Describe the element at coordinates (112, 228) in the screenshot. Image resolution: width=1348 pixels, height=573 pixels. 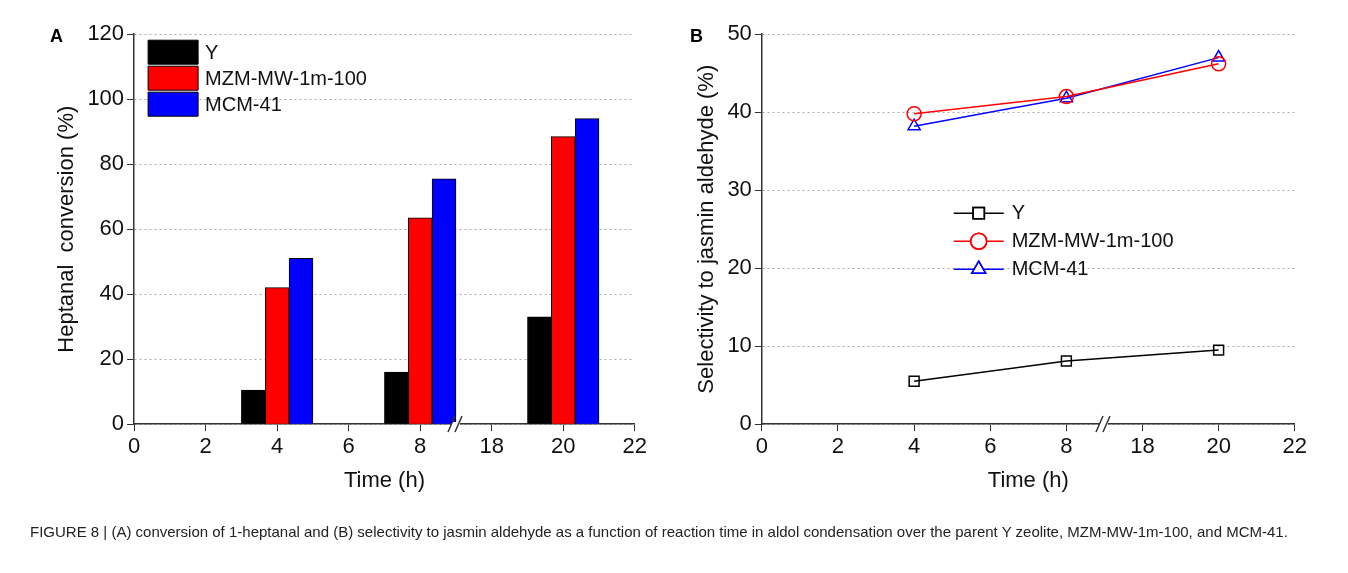
I see `y-tick-label: 60` at that location.